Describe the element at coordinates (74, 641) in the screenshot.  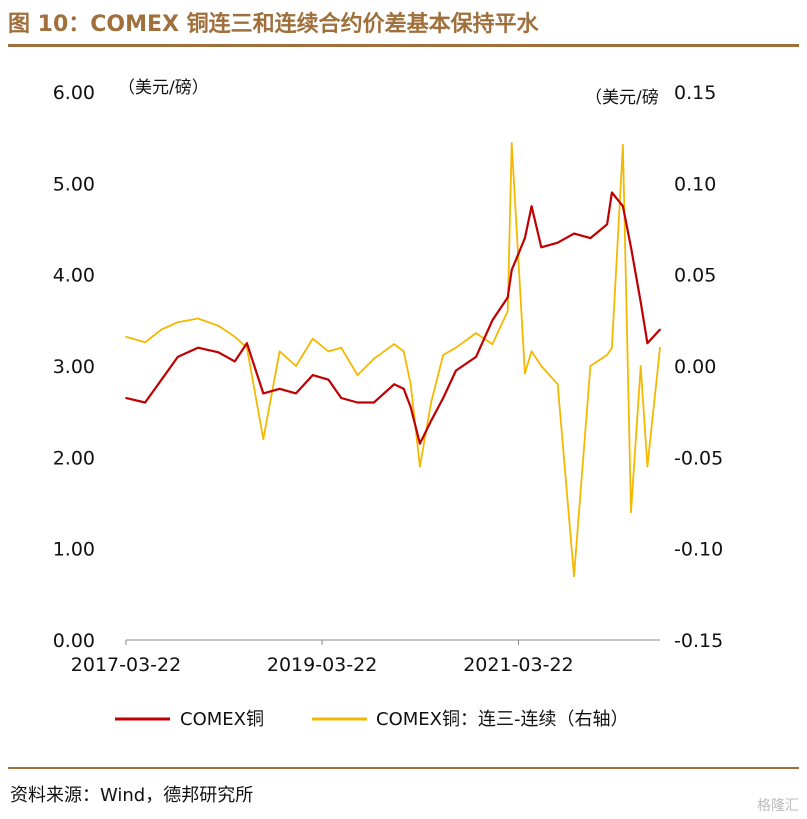
I see `left-tick-label: 0.00` at that location.